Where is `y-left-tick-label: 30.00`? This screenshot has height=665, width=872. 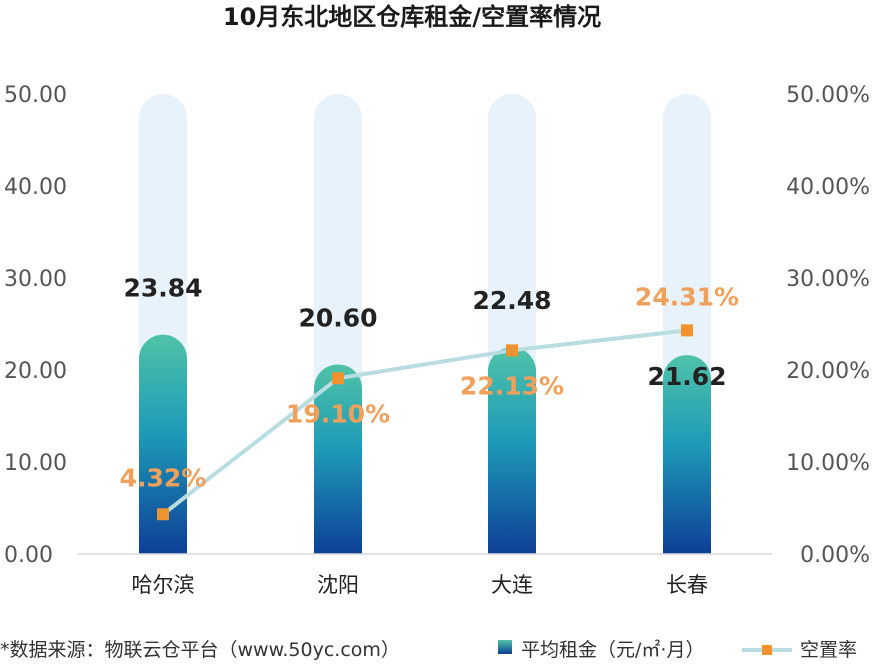 y-left-tick-label: 30.00 is located at coordinates (35, 279).